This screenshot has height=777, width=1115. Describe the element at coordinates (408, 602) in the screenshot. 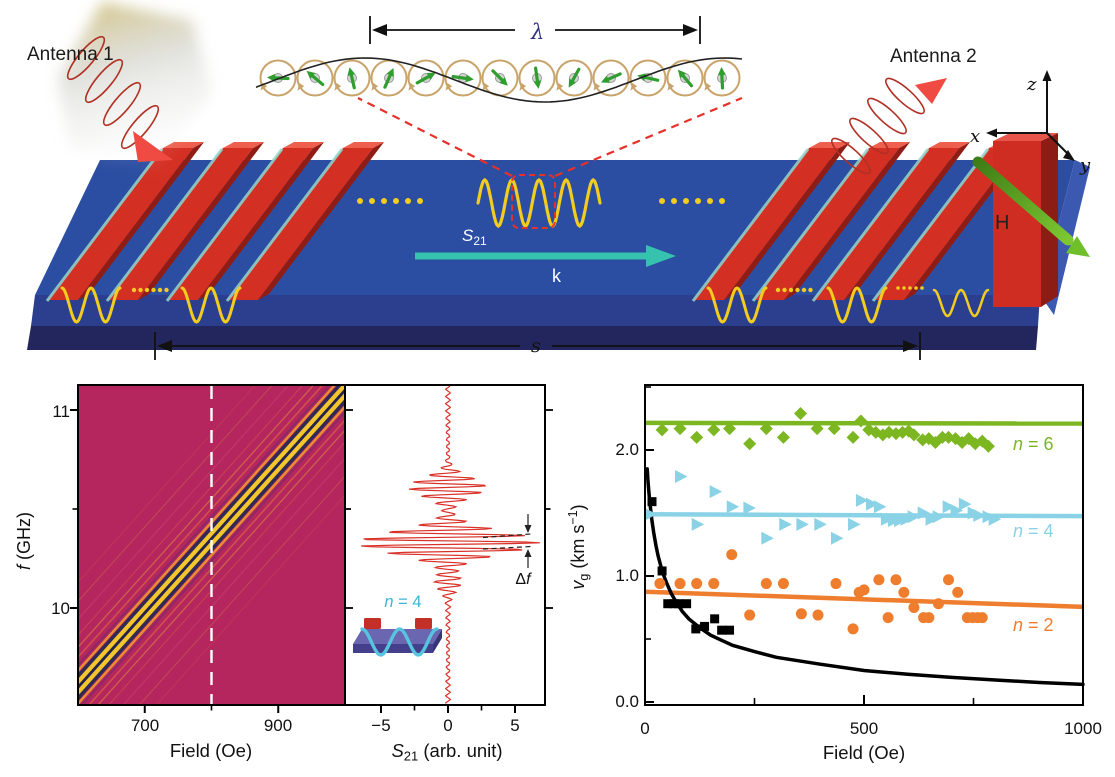

I see `mode-rest: = 4` at that location.